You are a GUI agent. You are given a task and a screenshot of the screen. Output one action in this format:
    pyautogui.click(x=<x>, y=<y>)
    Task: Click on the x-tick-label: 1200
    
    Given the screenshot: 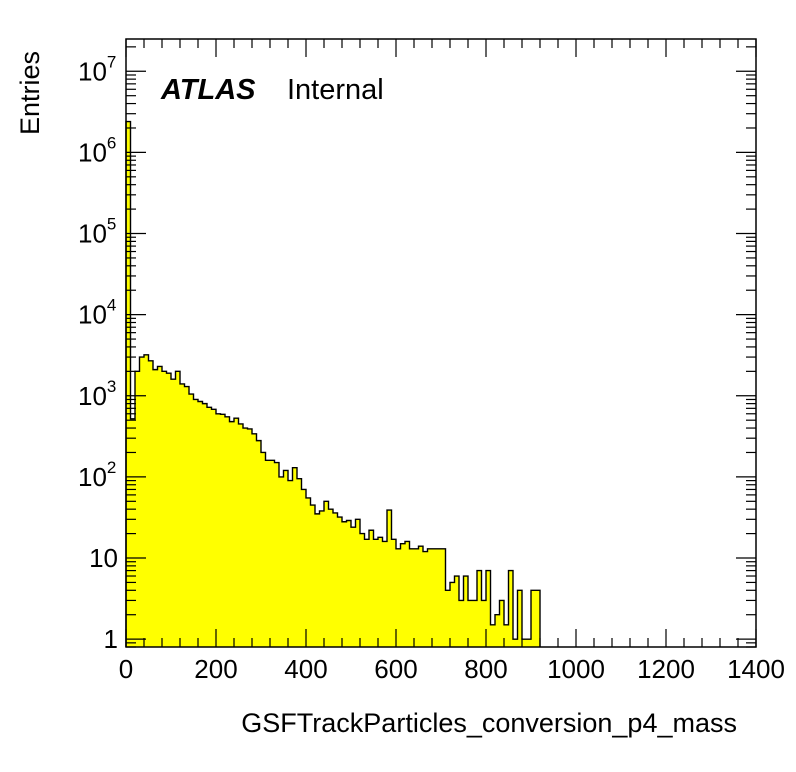 What is the action you would take?
    pyautogui.click(x=666, y=669)
    